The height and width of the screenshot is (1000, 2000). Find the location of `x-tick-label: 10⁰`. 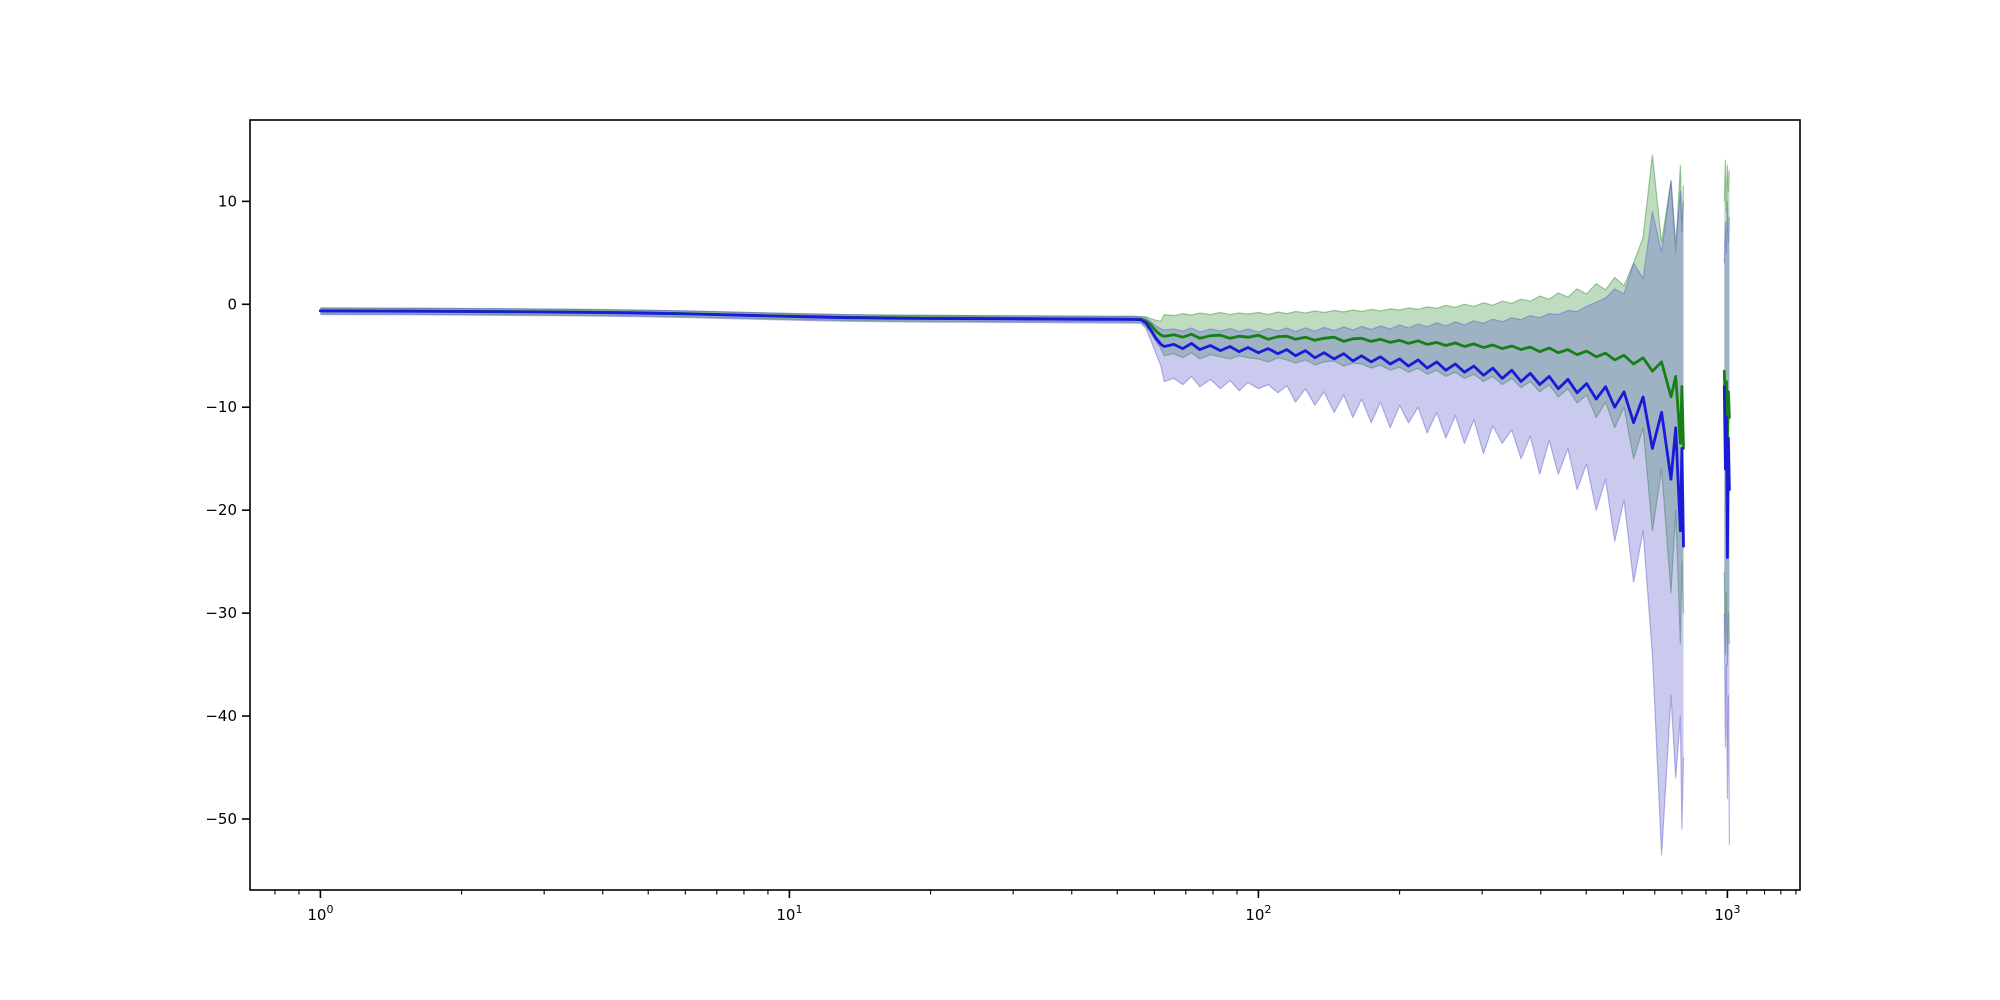

x-tick-label: 10⁰ is located at coordinates (320, 913).